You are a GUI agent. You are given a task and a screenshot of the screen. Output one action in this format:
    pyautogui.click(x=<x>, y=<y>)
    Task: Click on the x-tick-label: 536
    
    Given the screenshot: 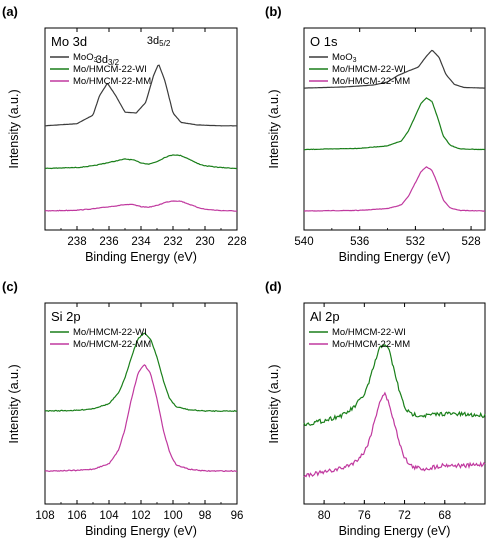 What is the action you would take?
    pyautogui.click(x=359, y=242)
    